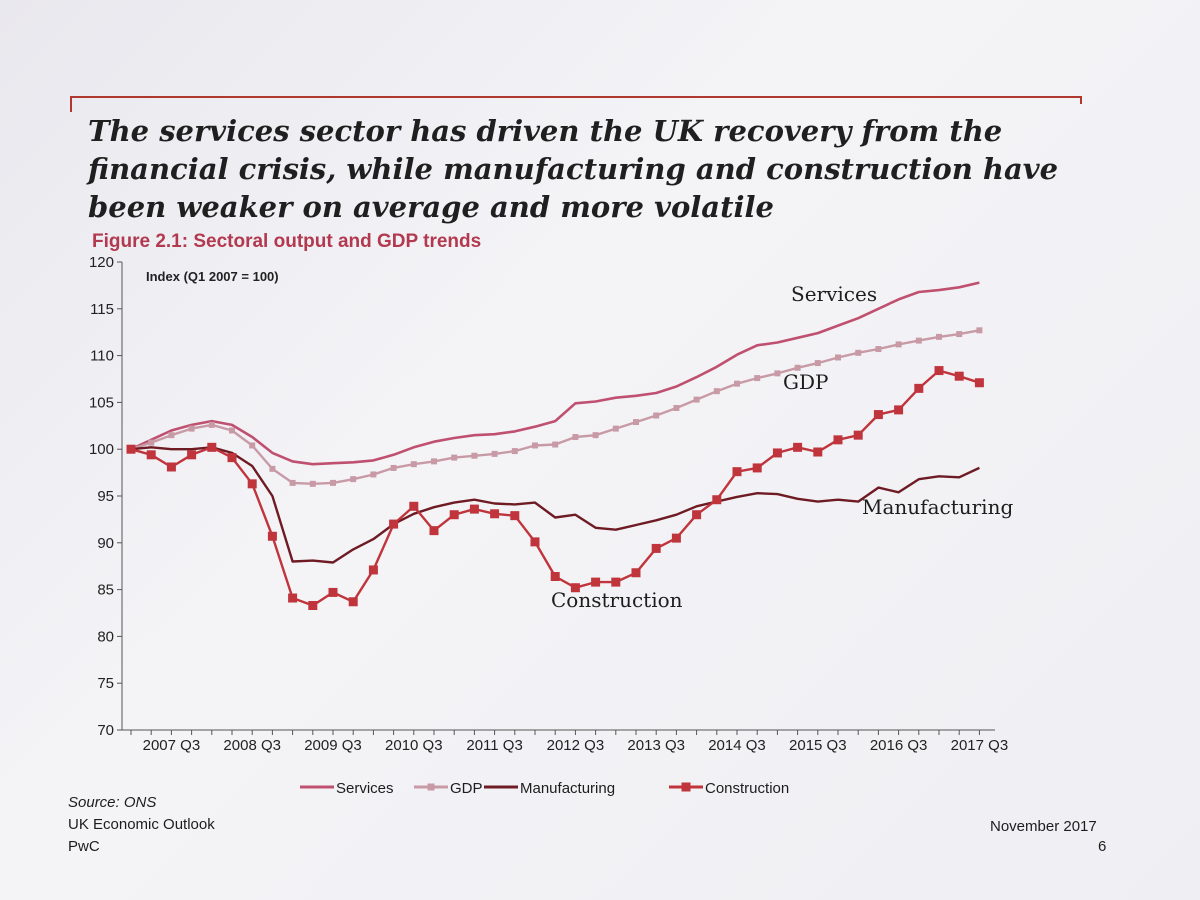  I want to click on legend-label-construction: Construction, so click(747, 788).